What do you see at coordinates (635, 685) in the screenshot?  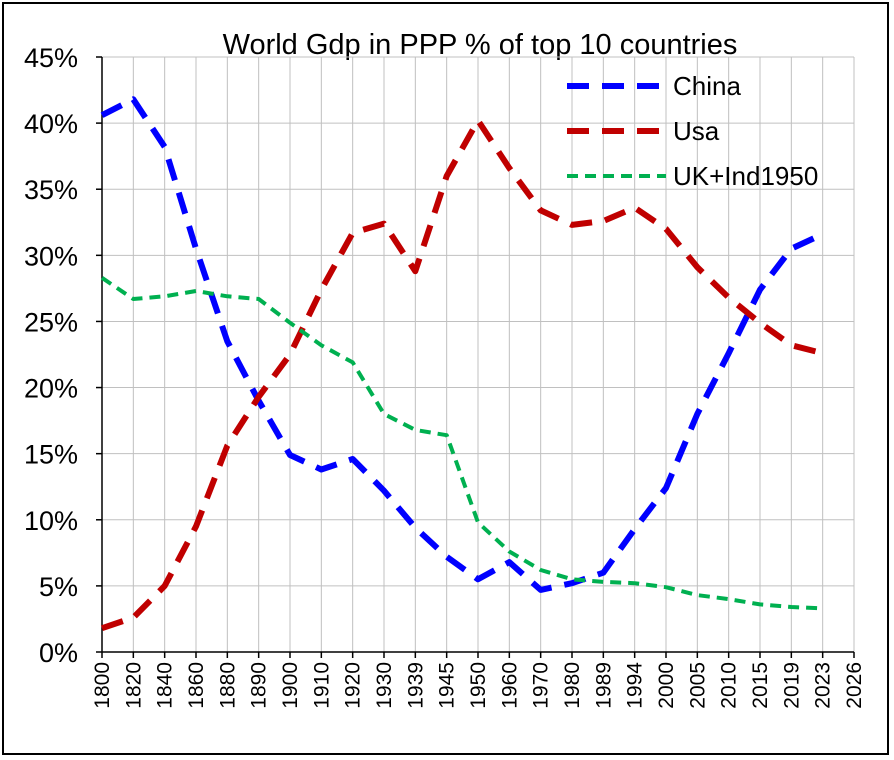 I see `x-tick-label: 1994` at bounding box center [635, 685].